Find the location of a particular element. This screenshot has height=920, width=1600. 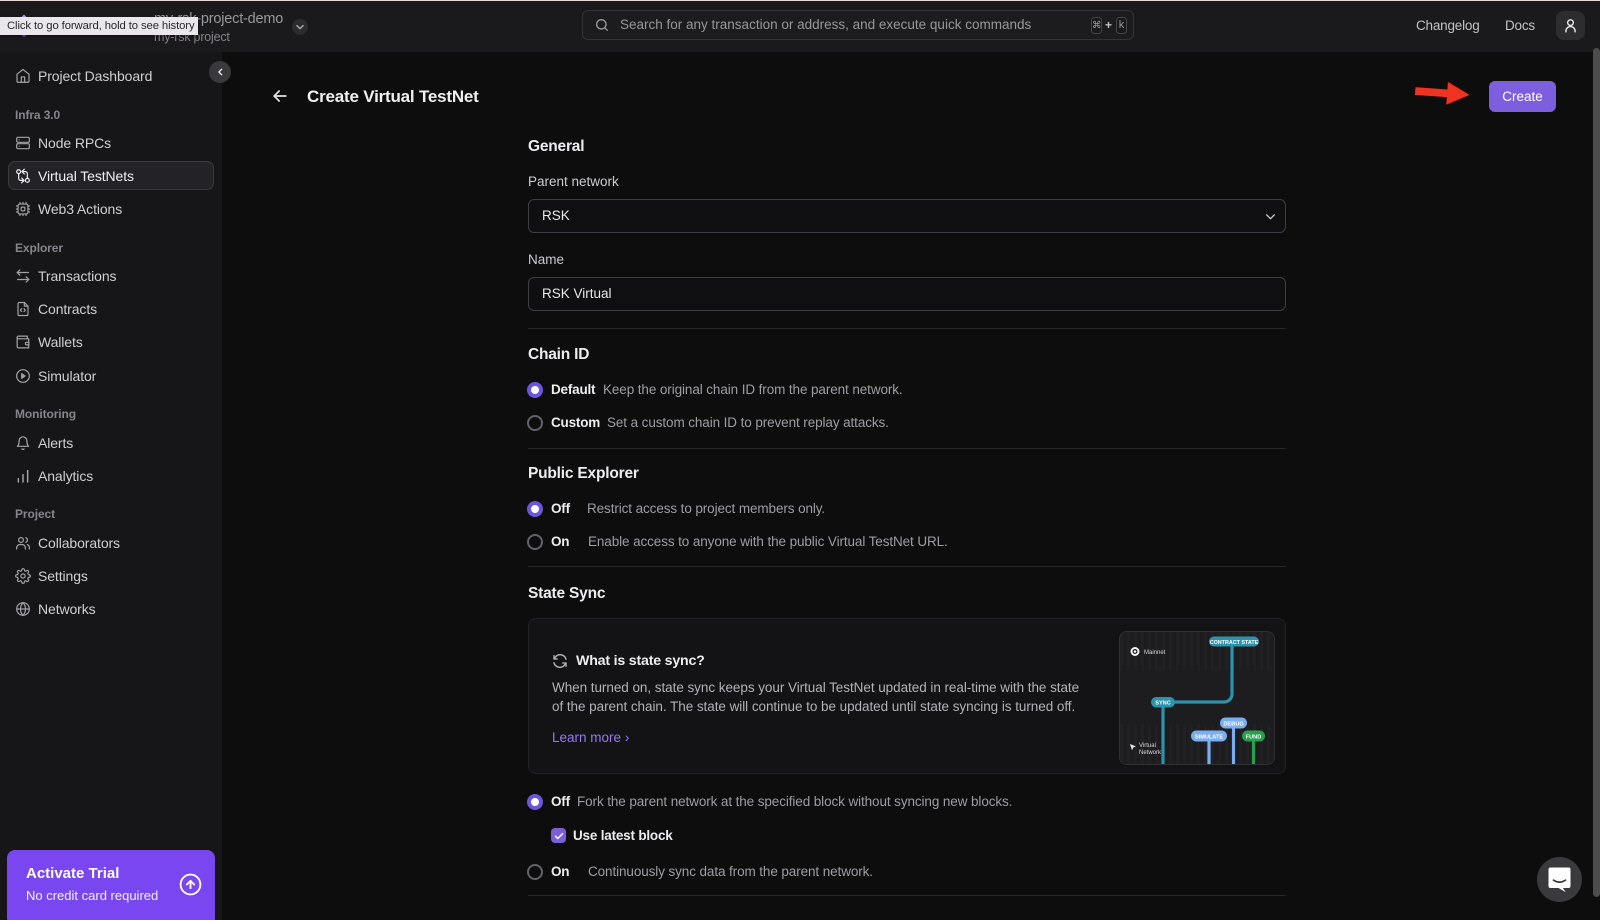

svg-text: CONTRACT STATE is located at coordinates (1234, 643).